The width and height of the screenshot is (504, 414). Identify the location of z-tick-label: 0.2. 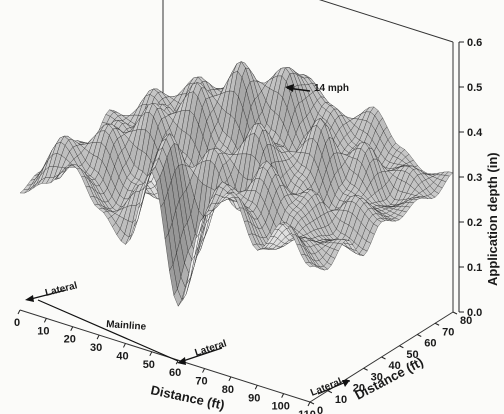
(474, 223).